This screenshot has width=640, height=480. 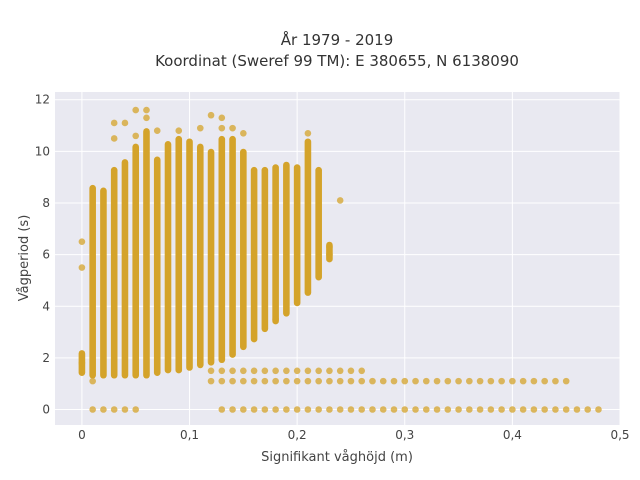 I want to click on x-tick-label: 0,2, so click(x=297, y=435).